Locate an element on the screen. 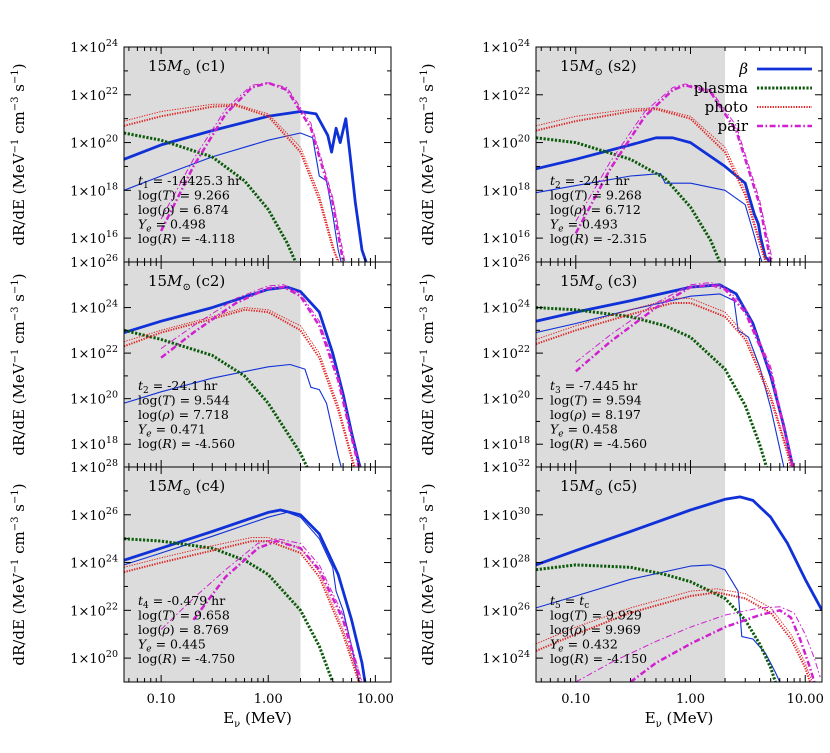 The height and width of the screenshot is (753, 830). y-tick-label: 1×10²⁸ is located at coordinates (94, 467).